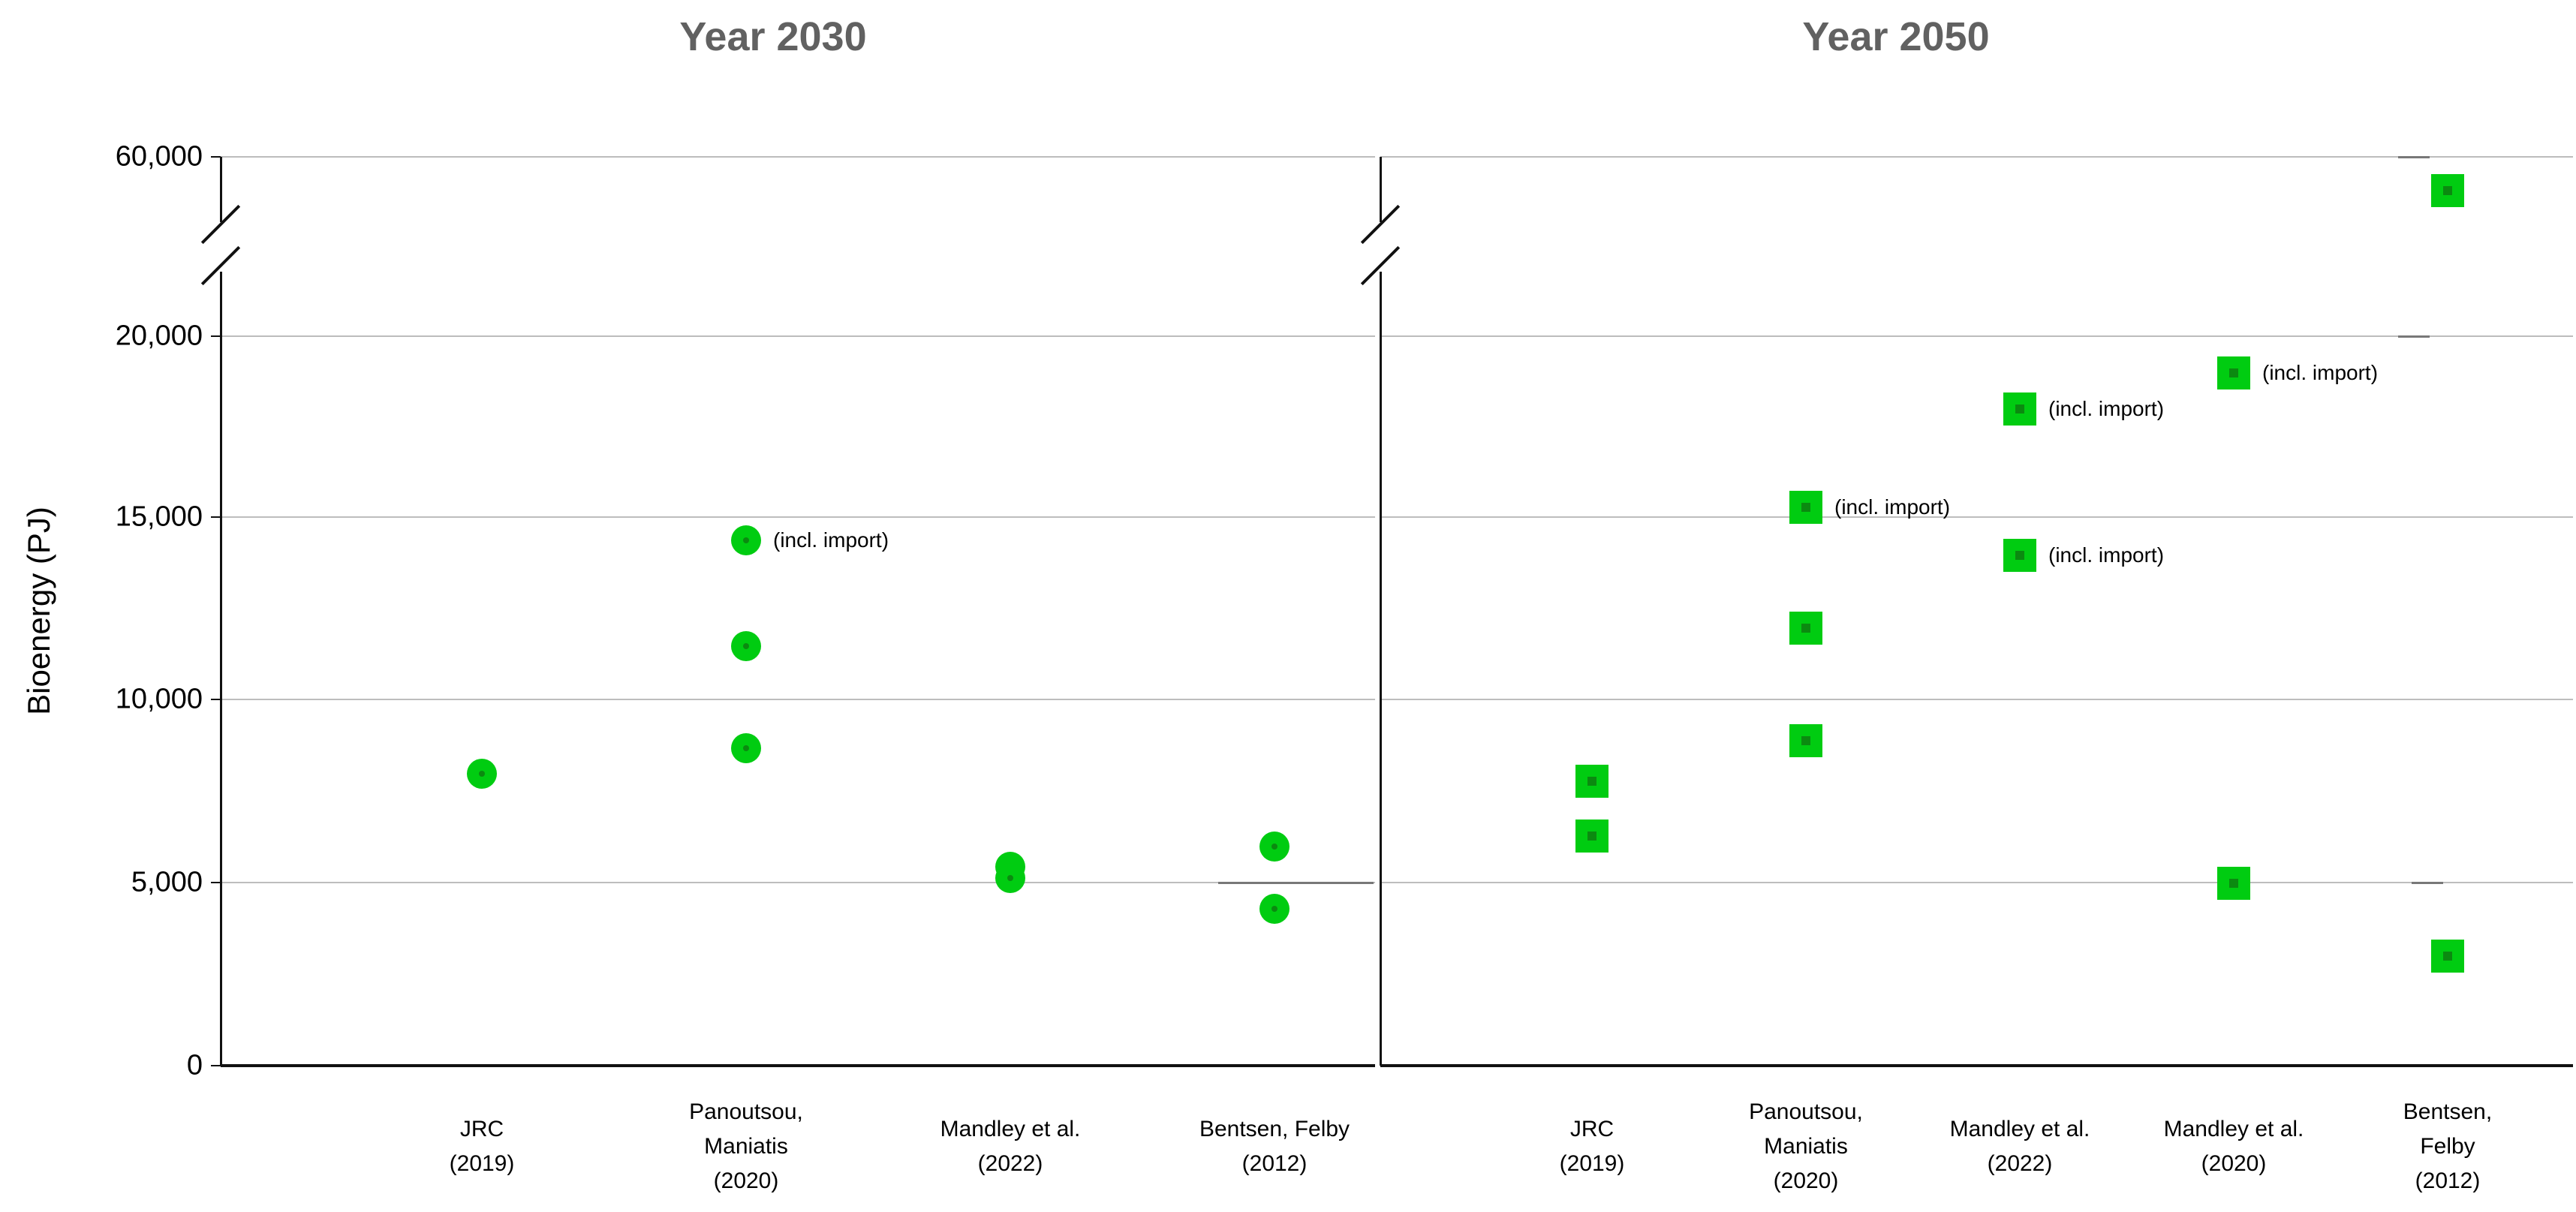 The width and height of the screenshot is (2576, 1212). Describe the element at coordinates (159, 517) in the screenshot. I see `y-tick-label: 15,000` at that location.